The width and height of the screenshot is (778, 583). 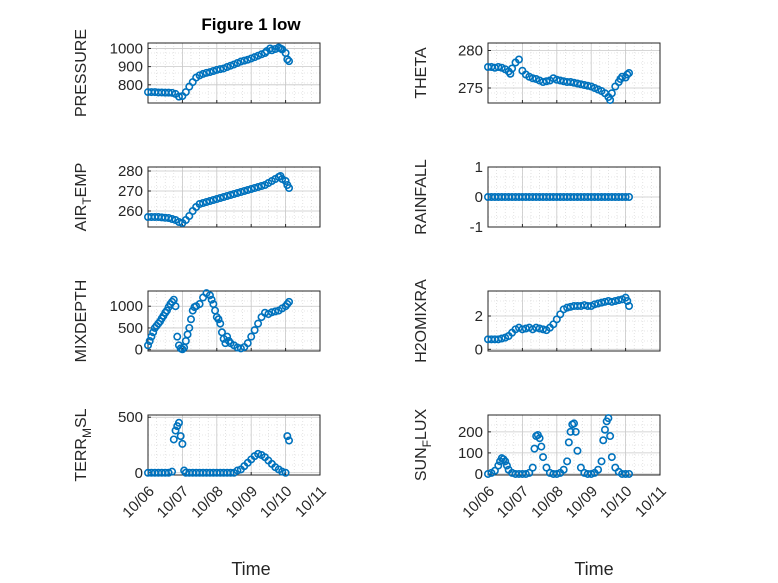 What do you see at coordinates (513, 502) in the screenshot?
I see `panel-8-x-tick-label: 10/07` at bounding box center [513, 502].